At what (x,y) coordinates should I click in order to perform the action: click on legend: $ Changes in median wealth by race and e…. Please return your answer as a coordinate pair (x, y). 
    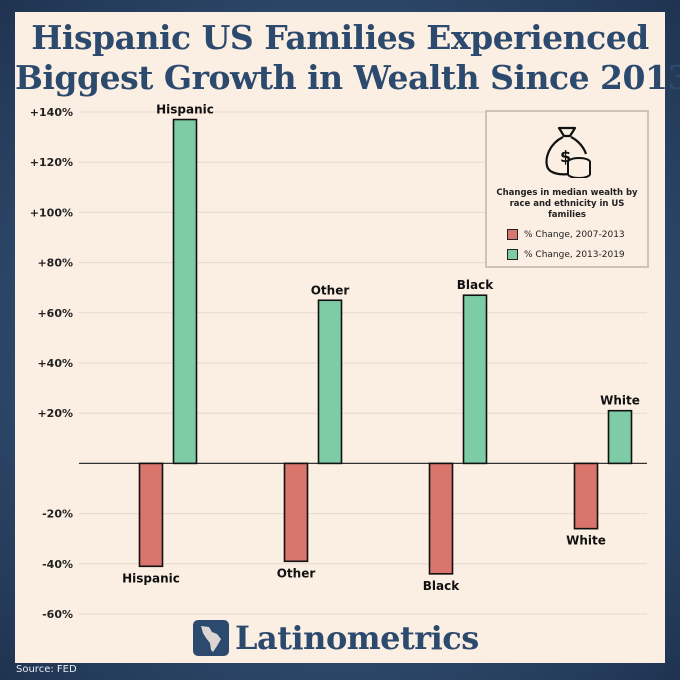
    Looking at the image, I should click on (567, 189).